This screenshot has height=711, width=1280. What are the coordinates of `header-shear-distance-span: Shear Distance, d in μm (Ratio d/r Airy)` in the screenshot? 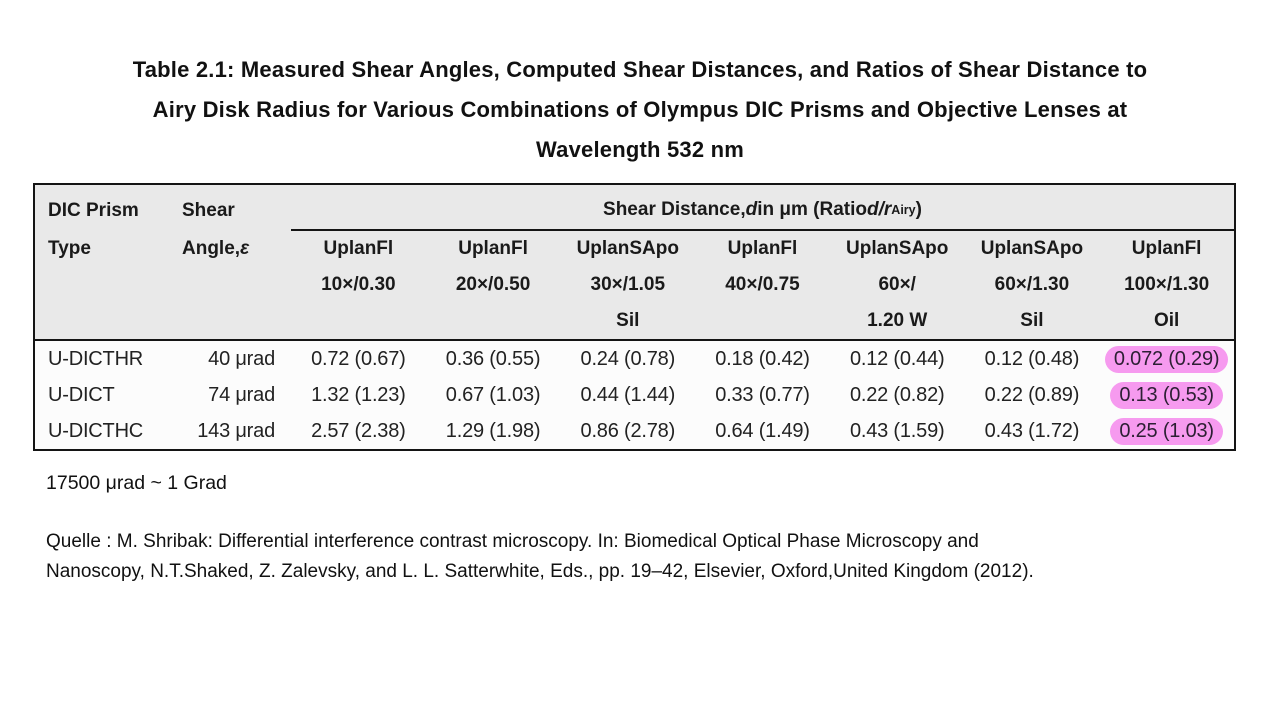 It's located at (762, 211).